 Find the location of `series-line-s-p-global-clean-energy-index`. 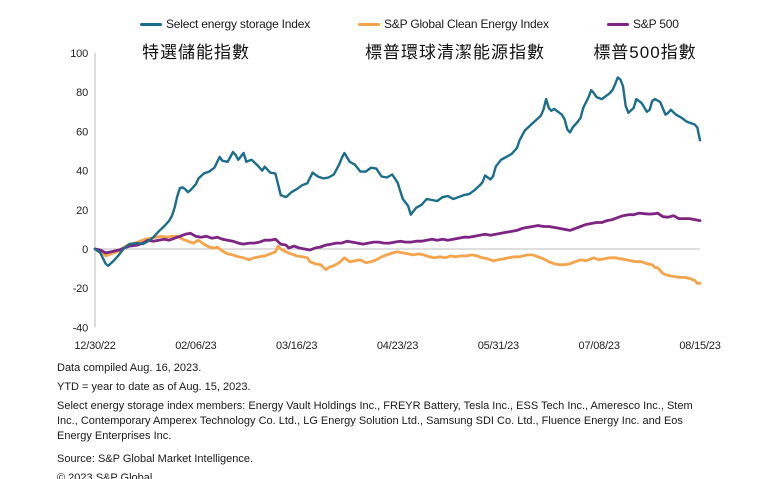

series-line-s-p-global-clean-energy-index is located at coordinates (397, 259).